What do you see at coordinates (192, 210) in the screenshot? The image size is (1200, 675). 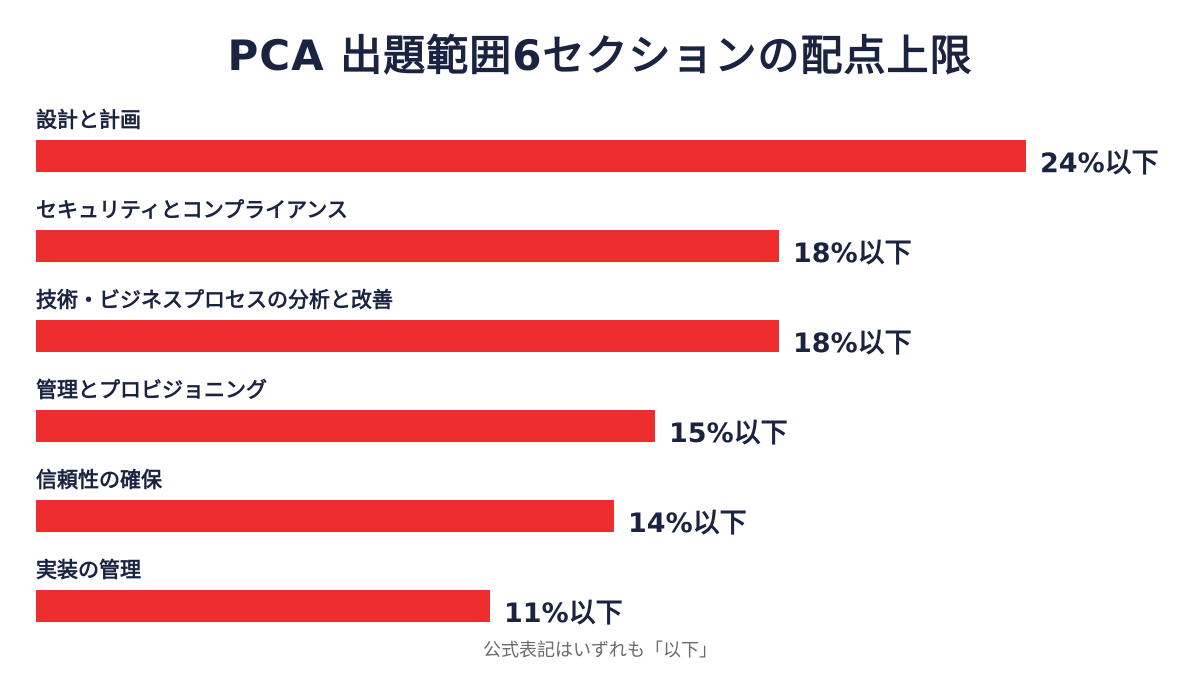 I see `category-label: セキュリティとコンプライアンス` at bounding box center [192, 210].